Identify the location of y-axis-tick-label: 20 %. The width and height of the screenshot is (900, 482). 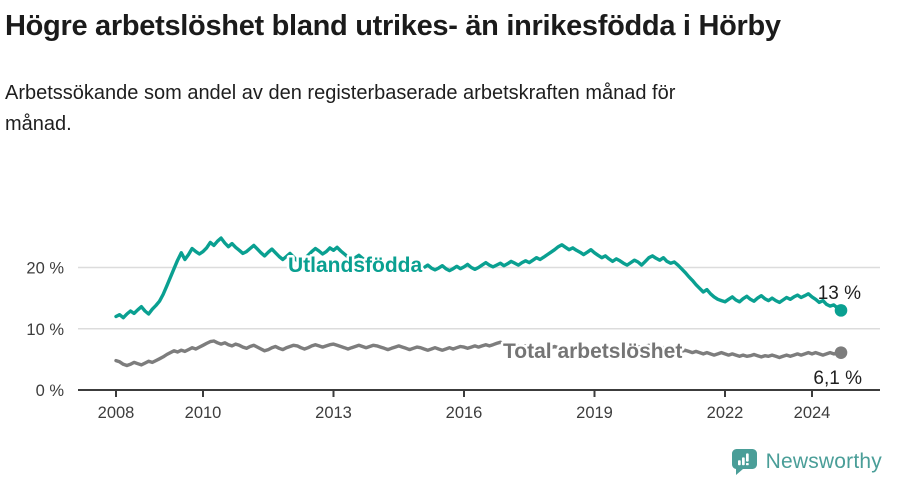
(45, 269).